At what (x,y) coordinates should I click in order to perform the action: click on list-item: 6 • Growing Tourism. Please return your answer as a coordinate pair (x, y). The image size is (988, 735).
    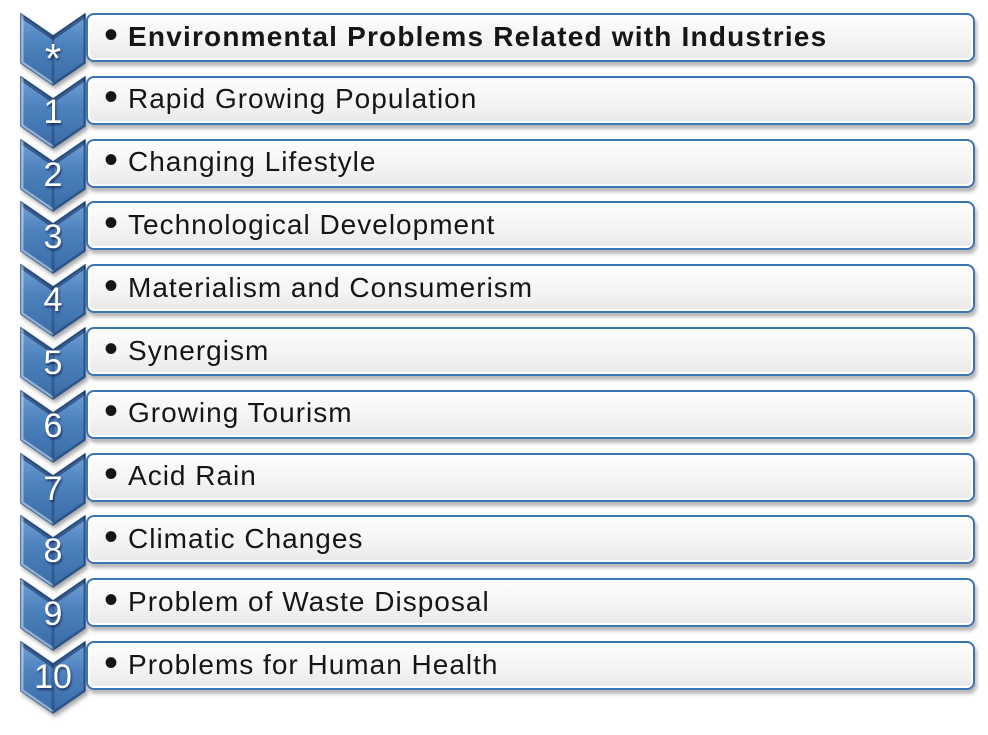
    Looking at the image, I should click on (497, 426).